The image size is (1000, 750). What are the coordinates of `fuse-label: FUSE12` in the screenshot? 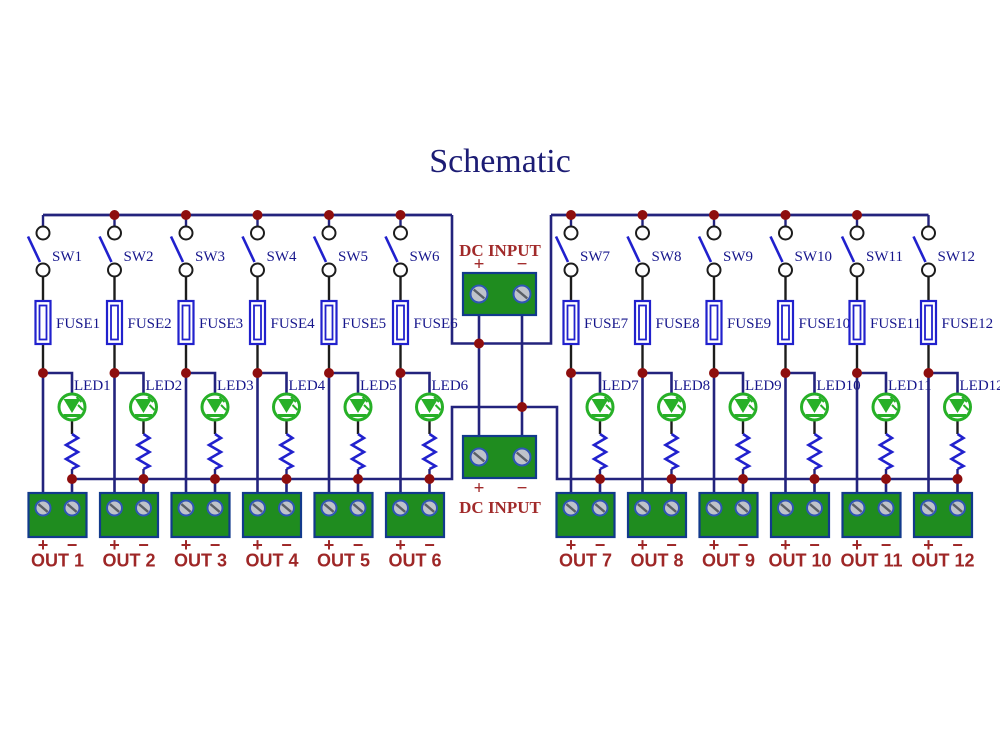 It's located at (968, 324).